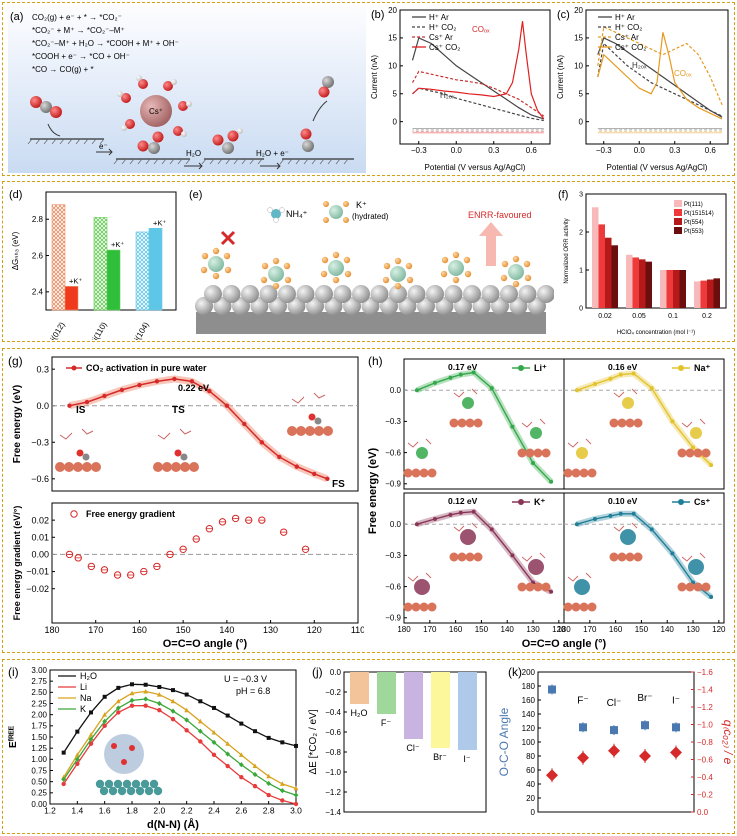 This screenshot has height=836, width=737. What do you see at coordinates (297, 214) in the screenshot?
I see `nh4-label: NH₄⁺` at bounding box center [297, 214].